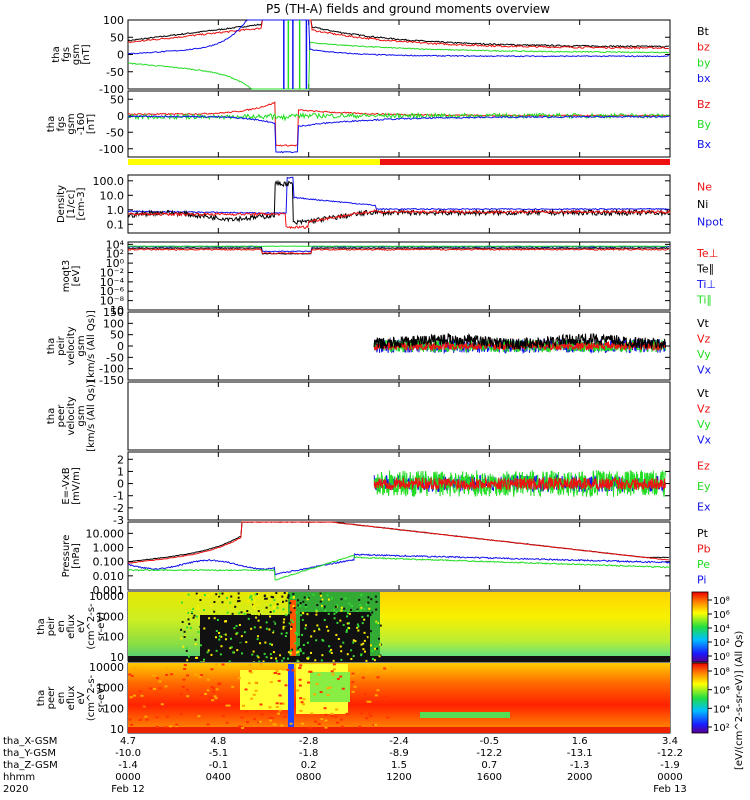 This screenshot has height=800, width=750. What do you see at coordinates (739, 700) in the screenshot?
I see `colorbar-label: [eV/(cm^2-s-sr-eV)] (All Qs)` at bounding box center [739, 700].